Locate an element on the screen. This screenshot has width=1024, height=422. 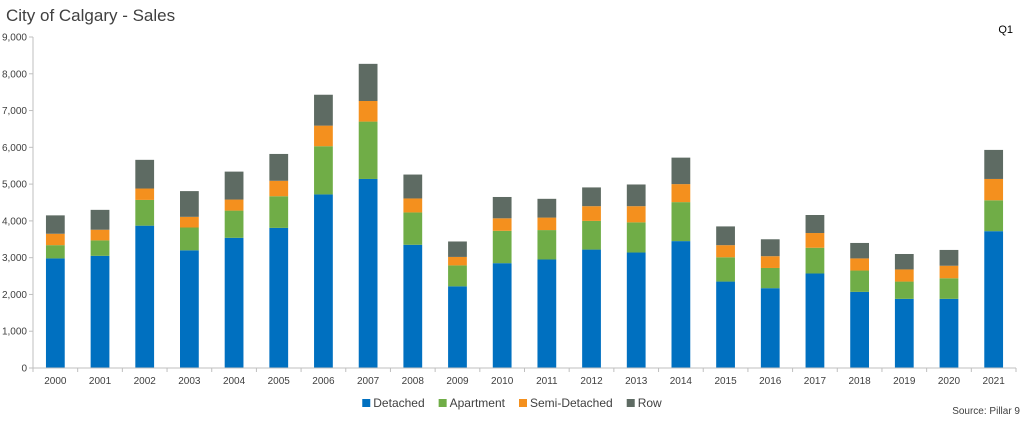
bar-row-2010 is located at coordinates (502, 207).